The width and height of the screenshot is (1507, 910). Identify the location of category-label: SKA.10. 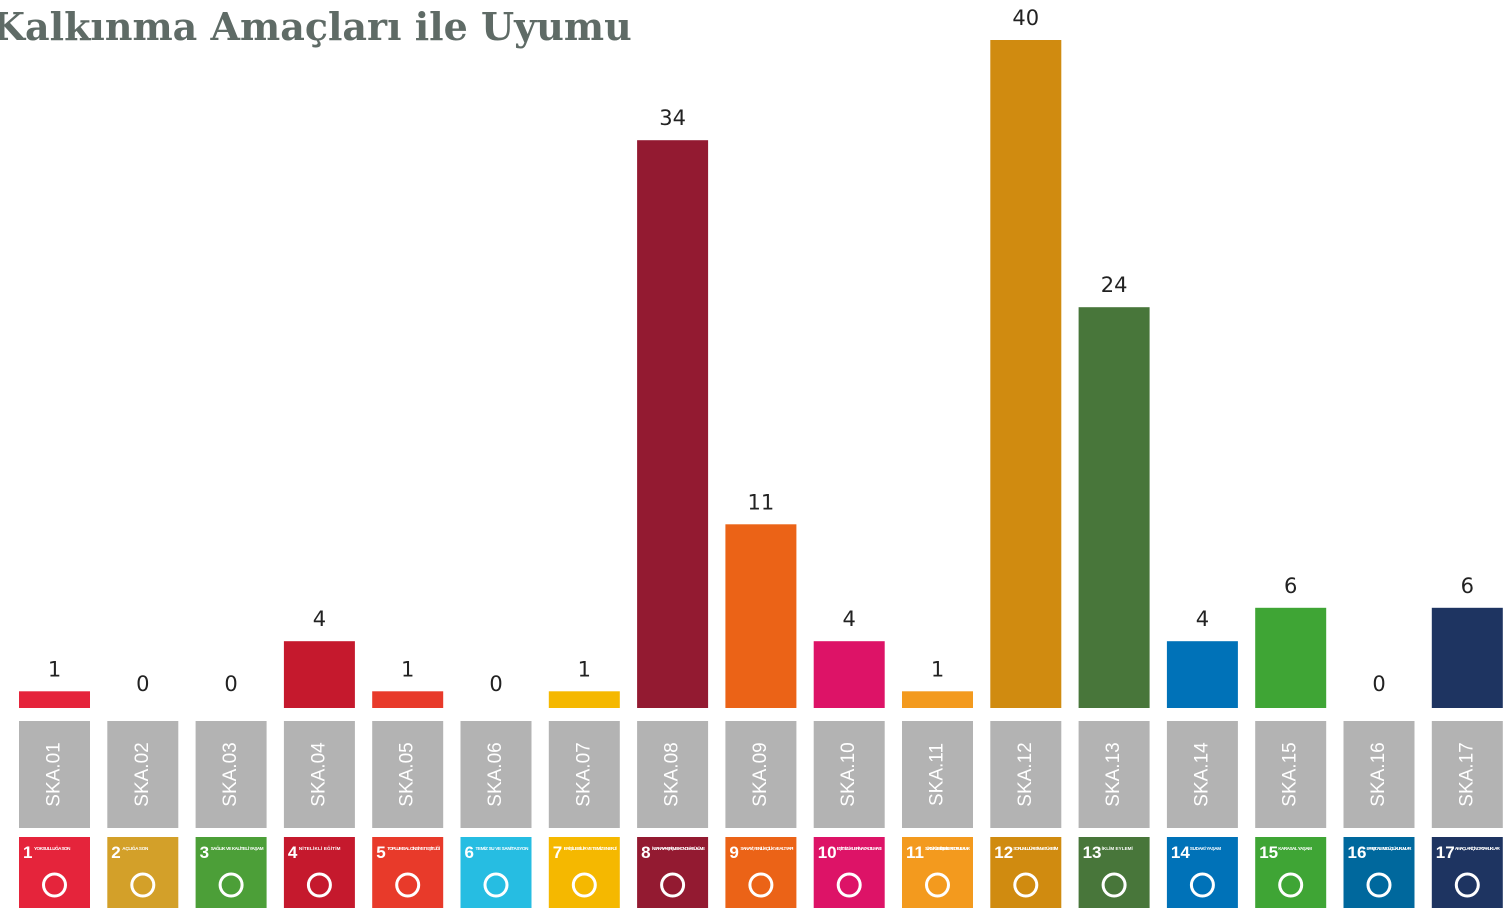
(848, 774).